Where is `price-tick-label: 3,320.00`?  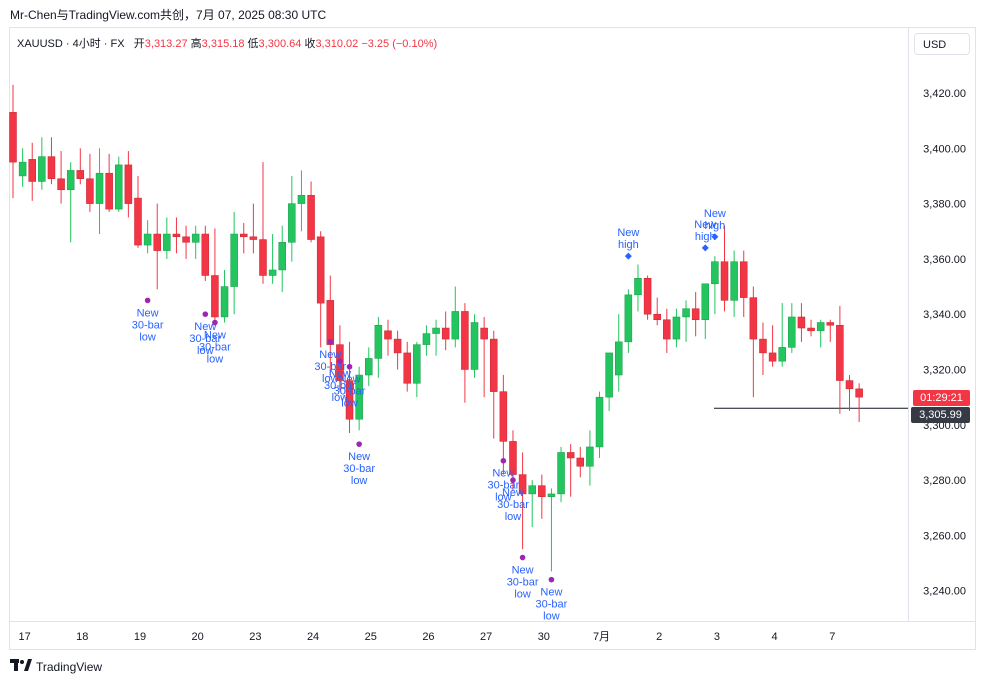 price-tick-label: 3,320.00 is located at coordinates (944, 371).